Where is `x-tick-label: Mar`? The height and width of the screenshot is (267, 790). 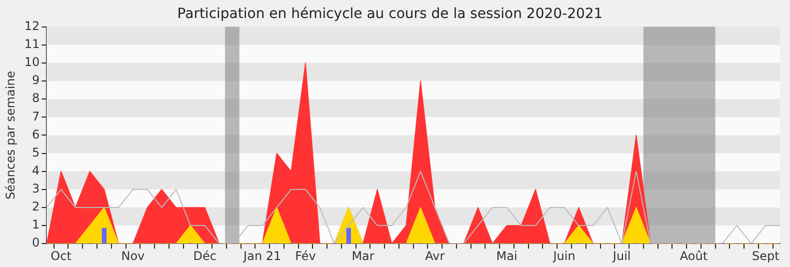 x-tick-label: Mar is located at coordinates (363, 255).